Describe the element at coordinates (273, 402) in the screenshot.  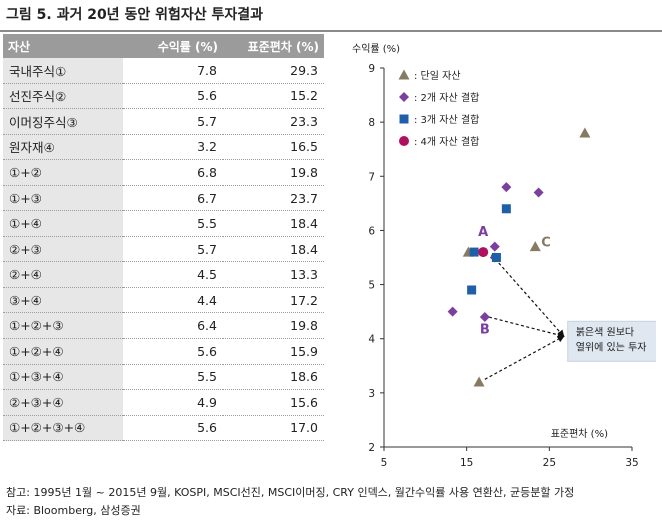
I see `stdev-cell: 15.6` at that location.